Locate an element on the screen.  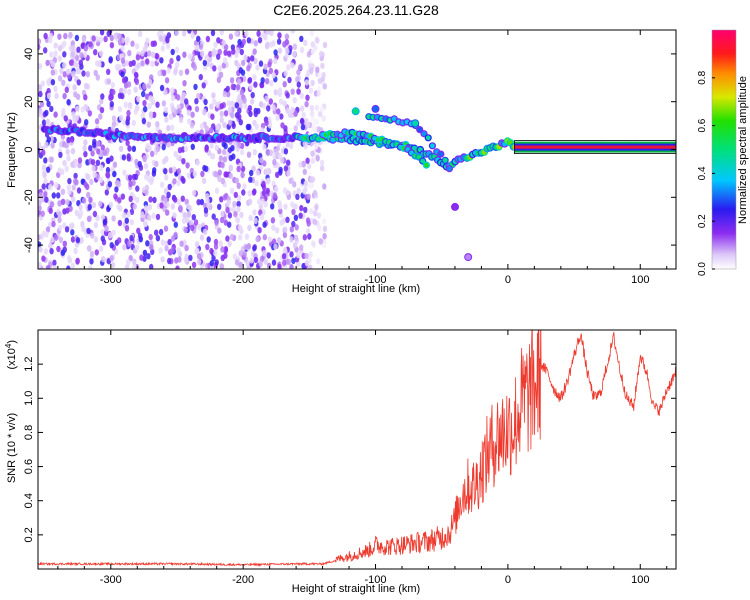
snr-x-tick-label: -300 is located at coordinates (111, 580).